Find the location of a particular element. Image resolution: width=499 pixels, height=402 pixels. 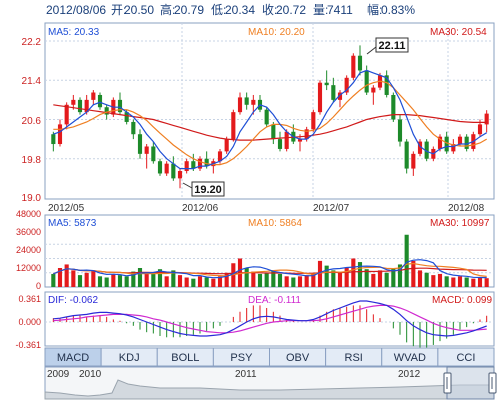

tab-macd: MACD is located at coordinates (73, 357).